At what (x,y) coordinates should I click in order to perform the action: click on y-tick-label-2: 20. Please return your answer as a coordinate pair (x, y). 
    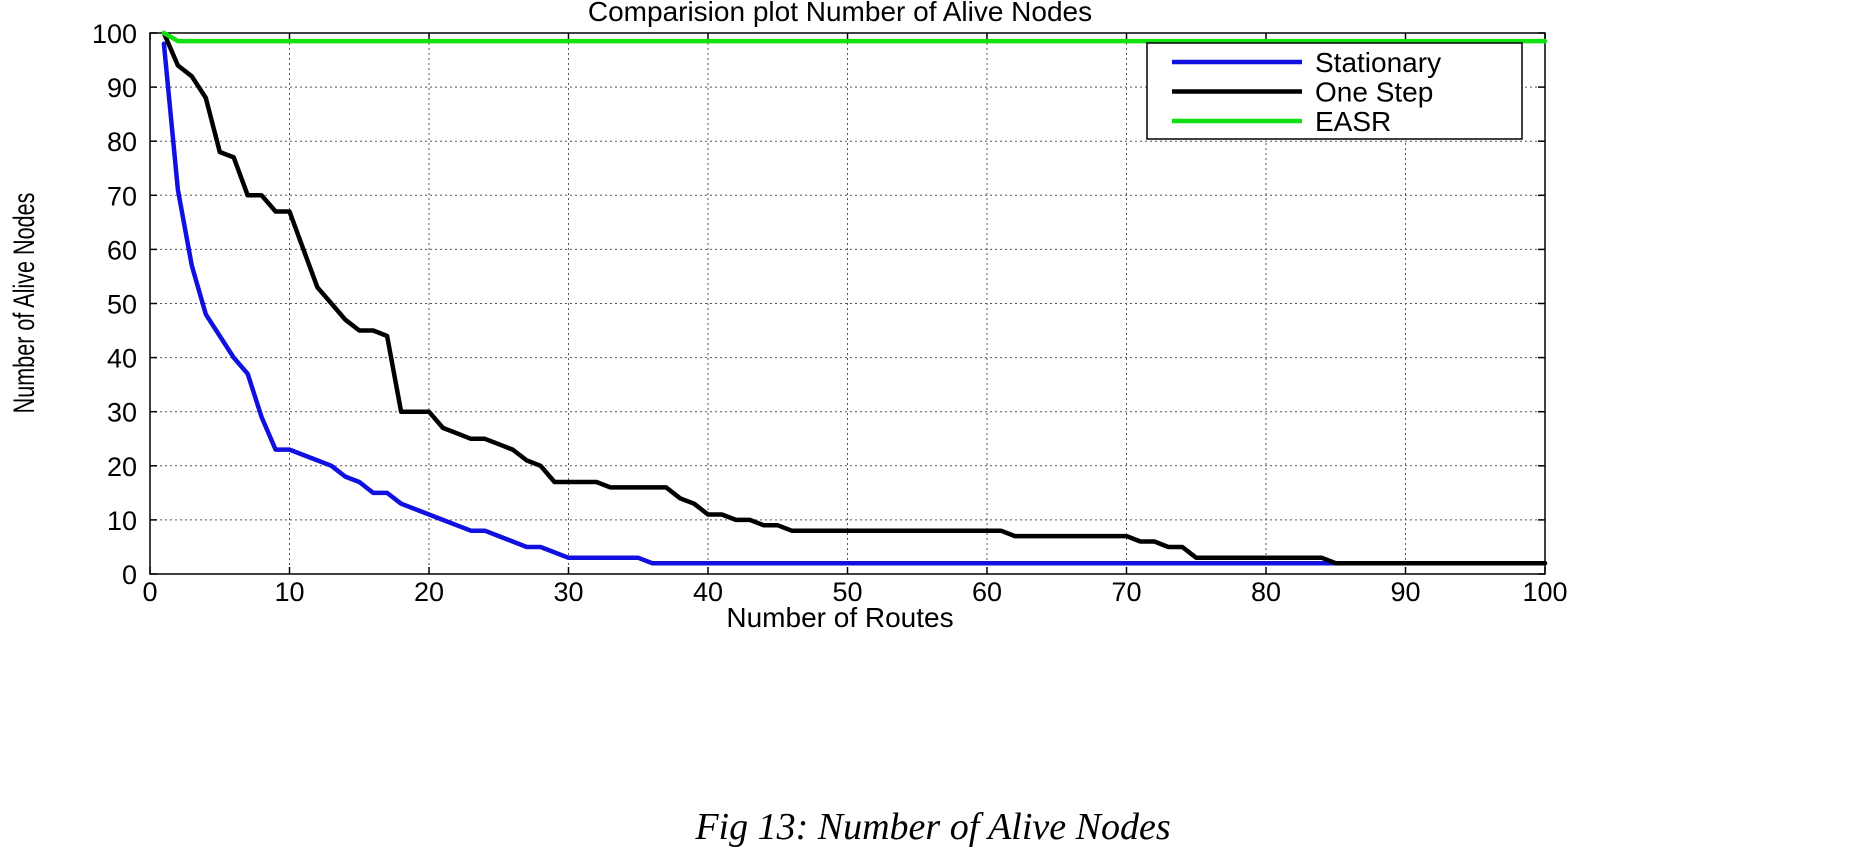
    Looking at the image, I should click on (122, 467).